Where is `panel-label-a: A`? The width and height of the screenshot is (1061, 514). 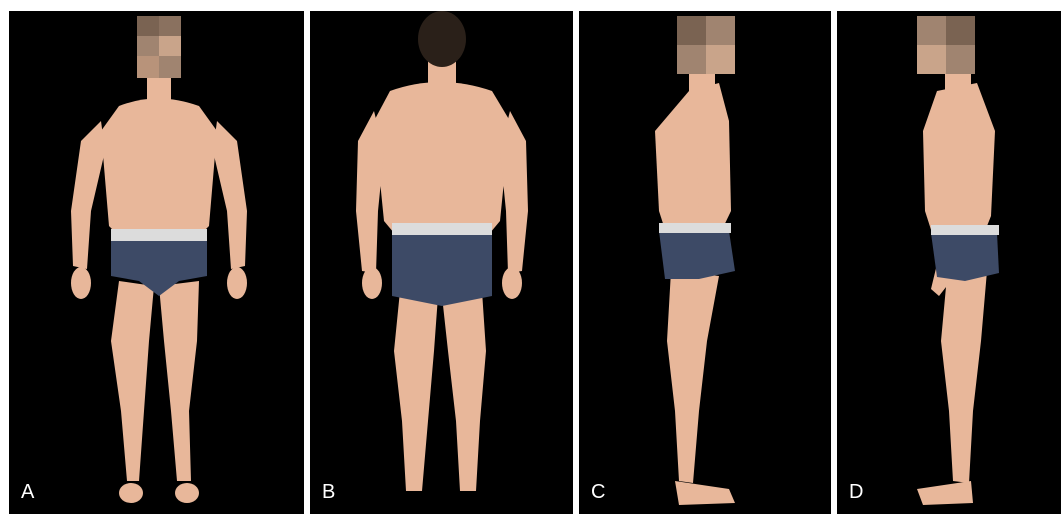
panel-label-a: A is located at coordinates (28, 492).